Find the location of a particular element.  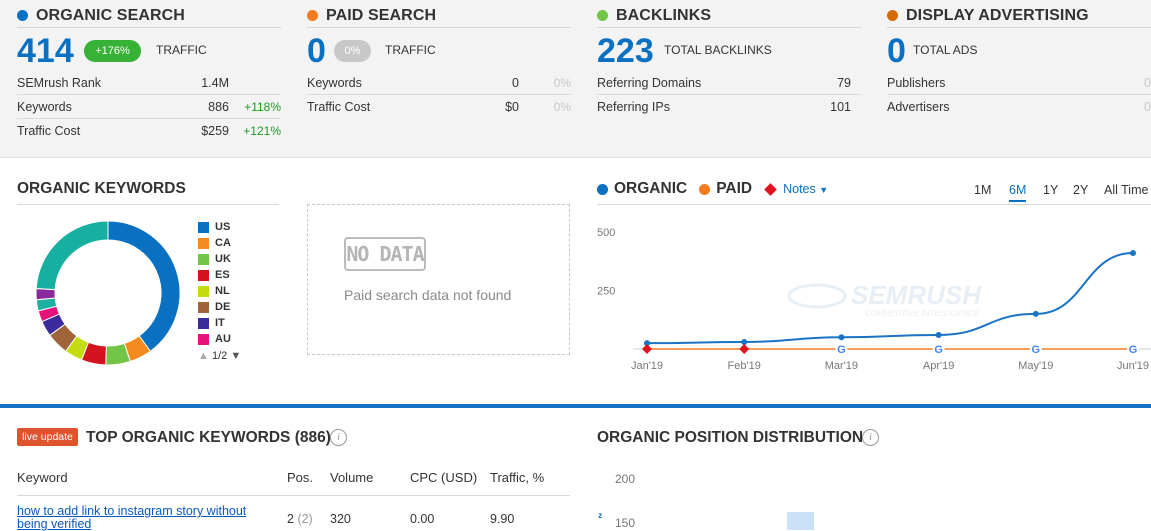

legend-item-au: AU is located at coordinates (214, 339).